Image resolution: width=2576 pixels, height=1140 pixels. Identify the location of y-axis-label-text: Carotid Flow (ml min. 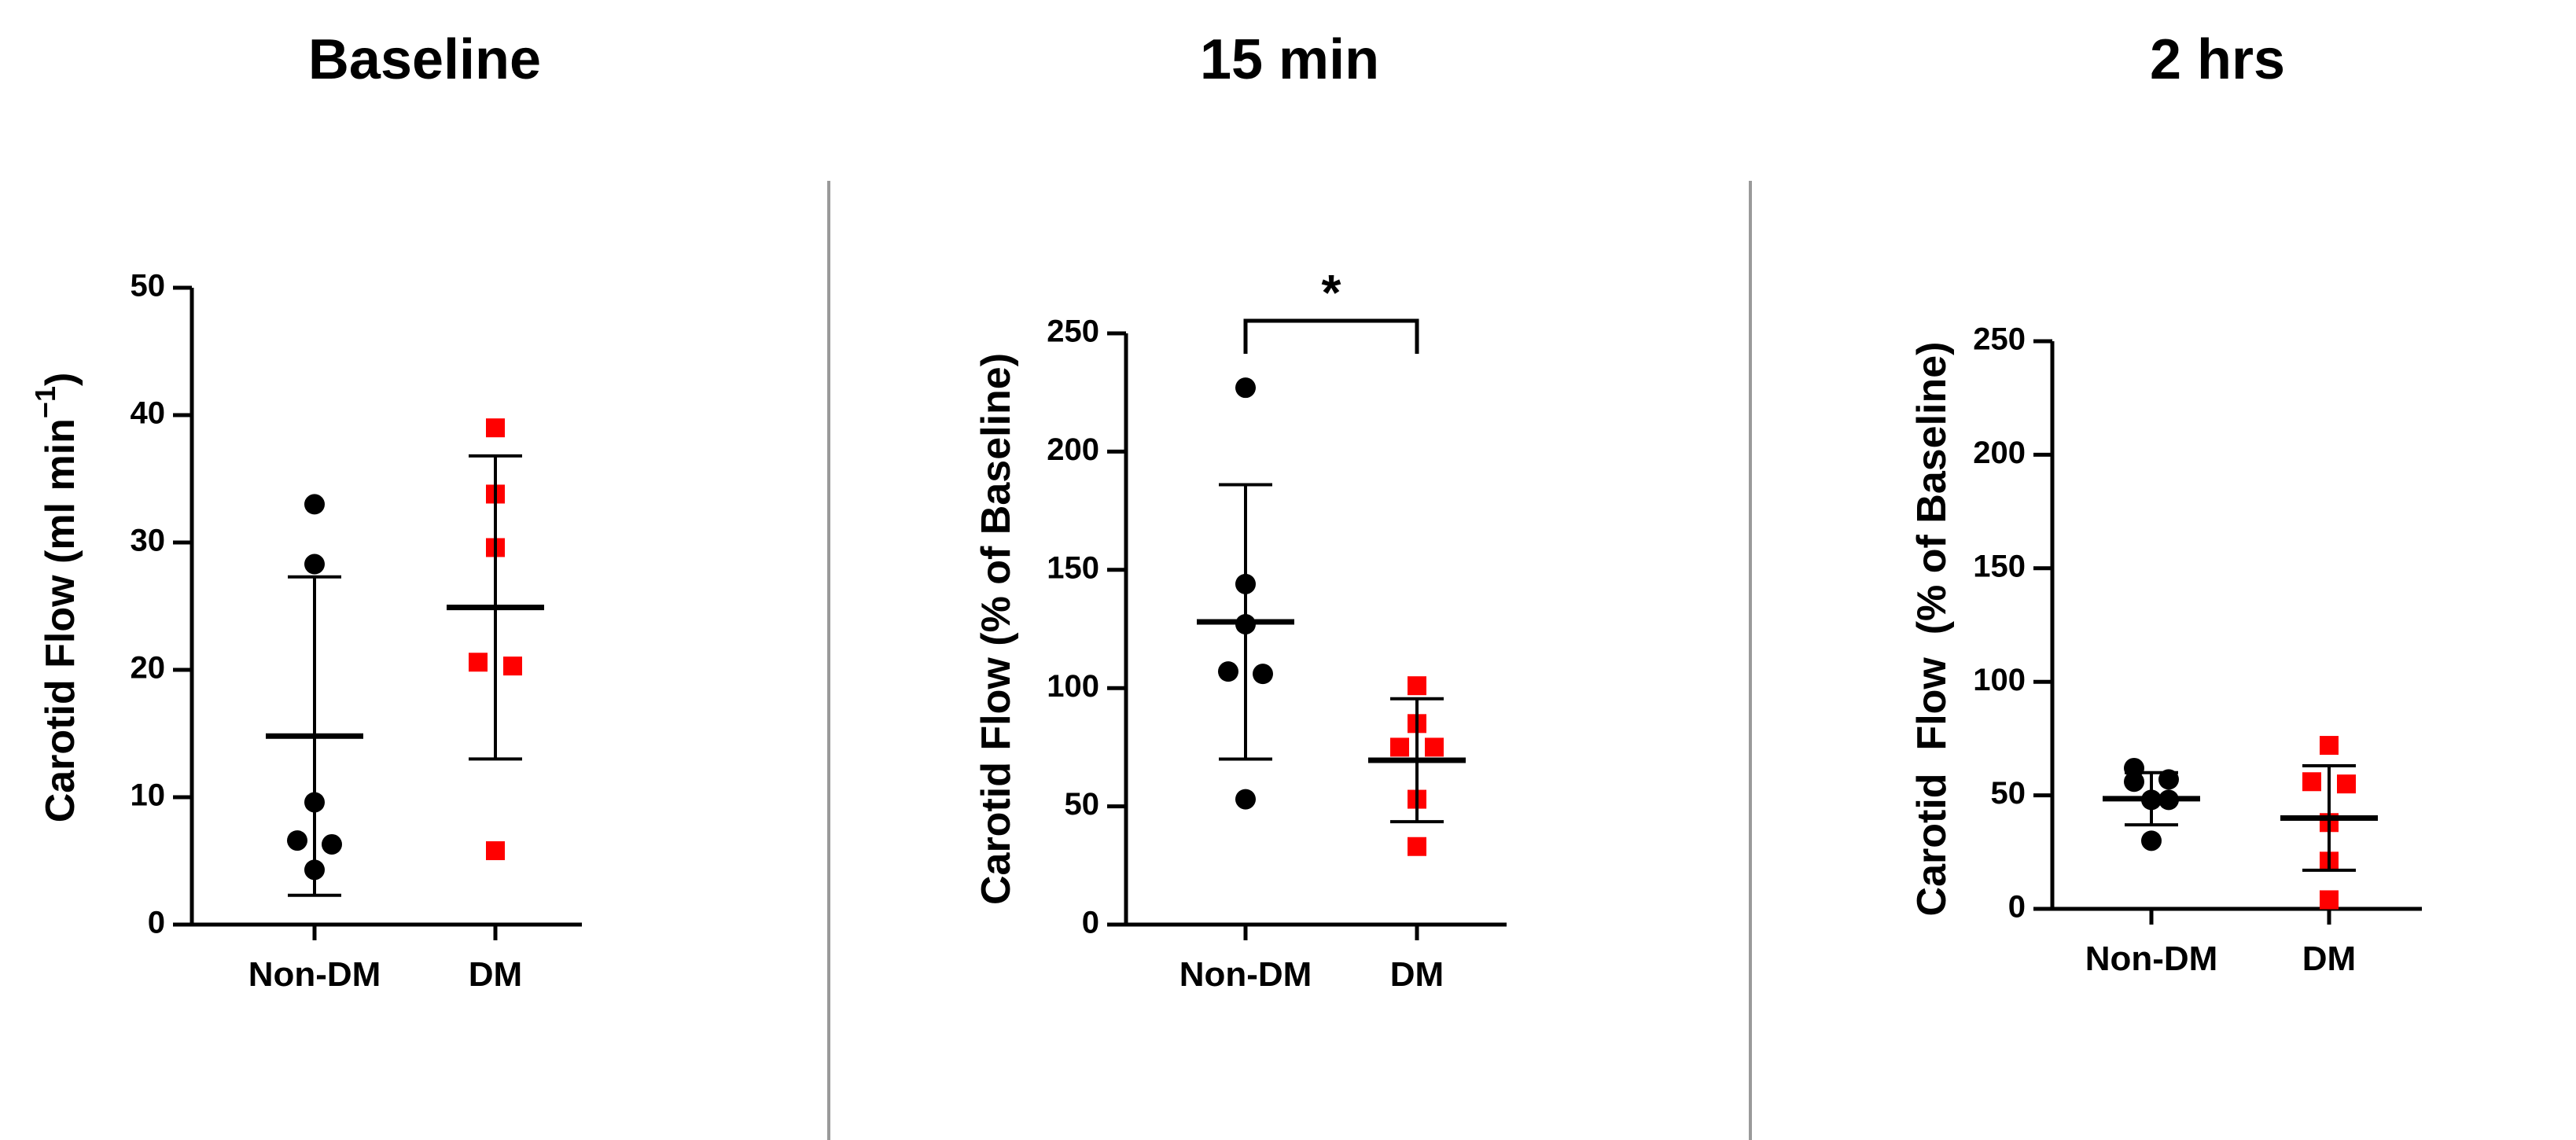
(61, 620).